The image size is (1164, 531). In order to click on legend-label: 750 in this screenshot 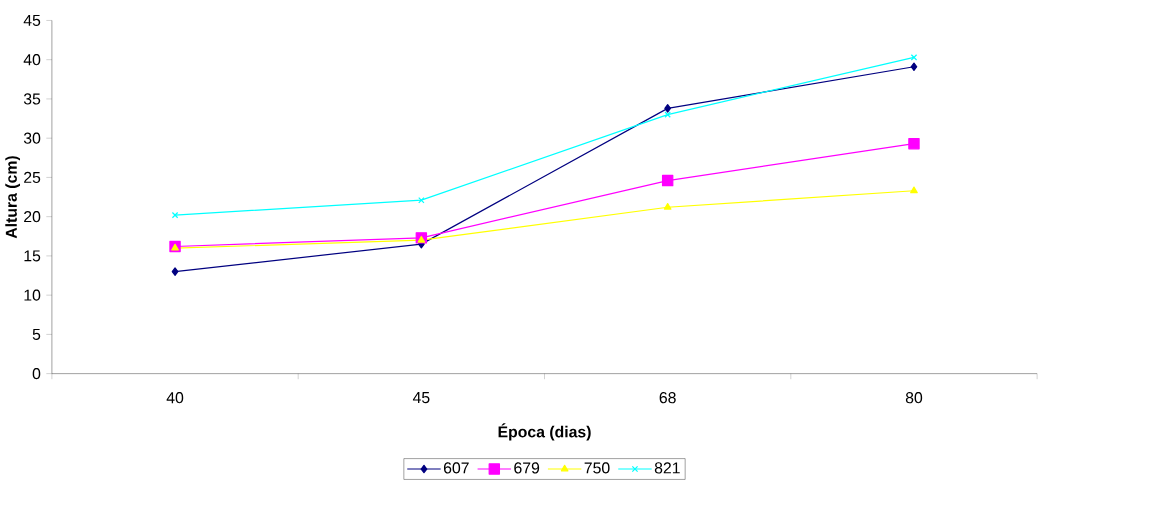, I will do `click(597, 468)`.